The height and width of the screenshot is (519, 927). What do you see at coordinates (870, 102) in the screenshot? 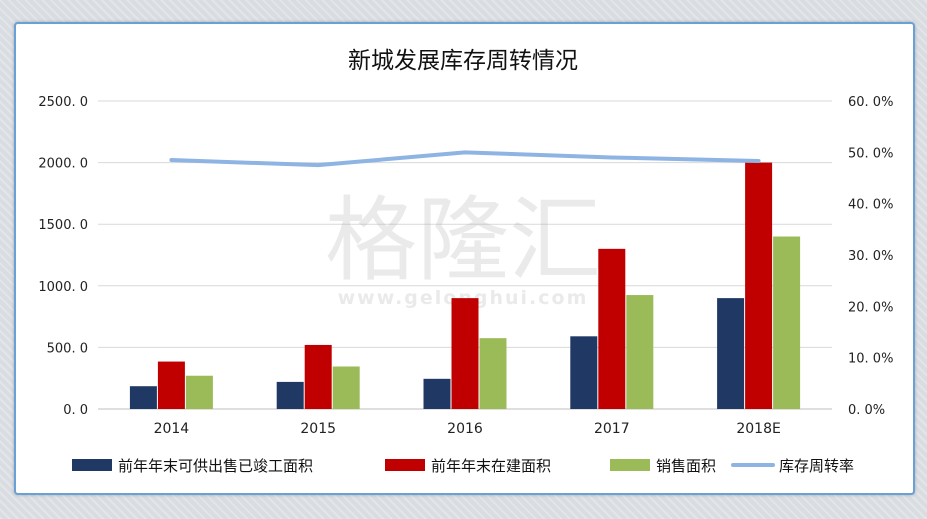
I see `y-right-tick-label: 60. 0%` at bounding box center [870, 102].